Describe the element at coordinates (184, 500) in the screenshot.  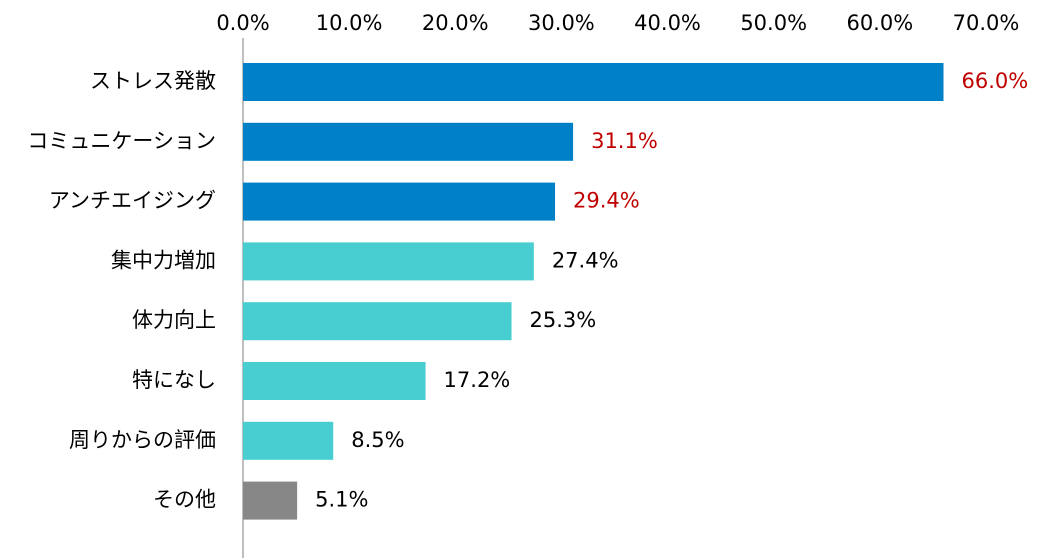
I see `category-label: その他` at that location.